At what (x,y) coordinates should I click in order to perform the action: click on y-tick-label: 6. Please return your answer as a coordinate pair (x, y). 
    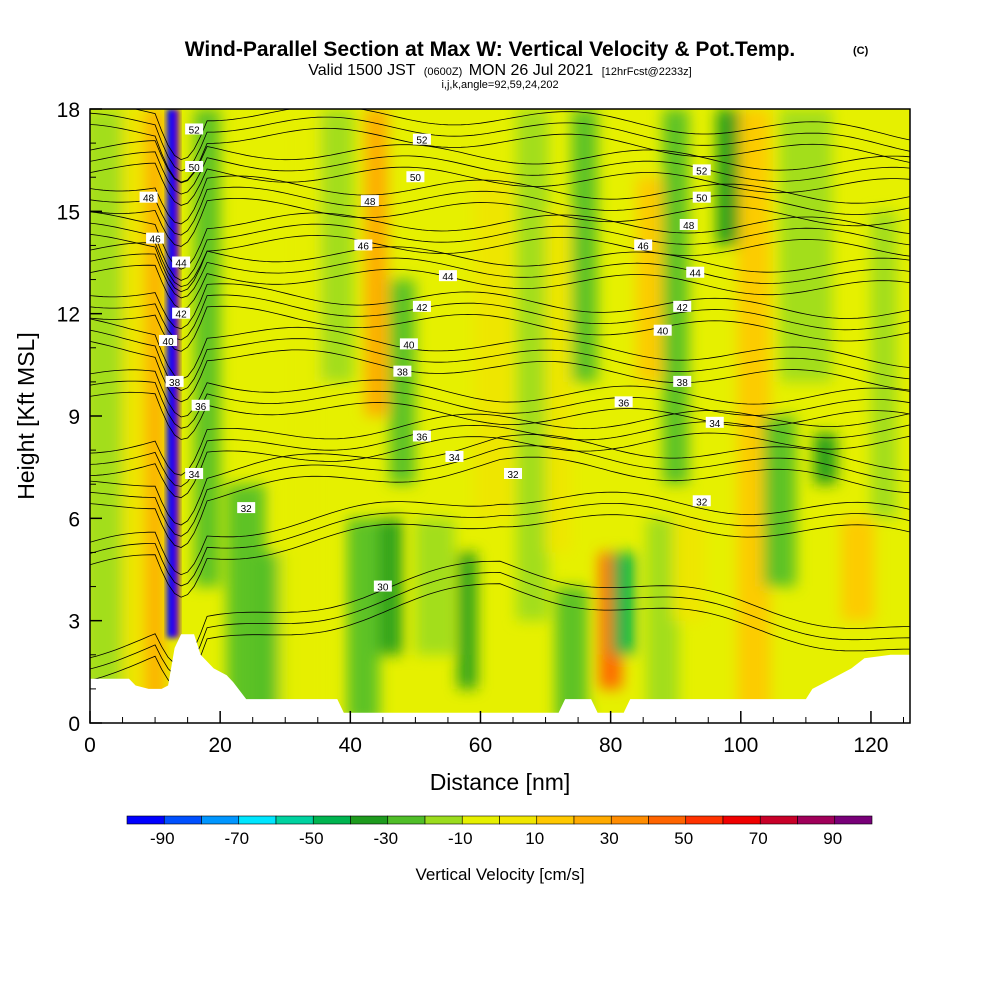
    Looking at the image, I should click on (74, 519).